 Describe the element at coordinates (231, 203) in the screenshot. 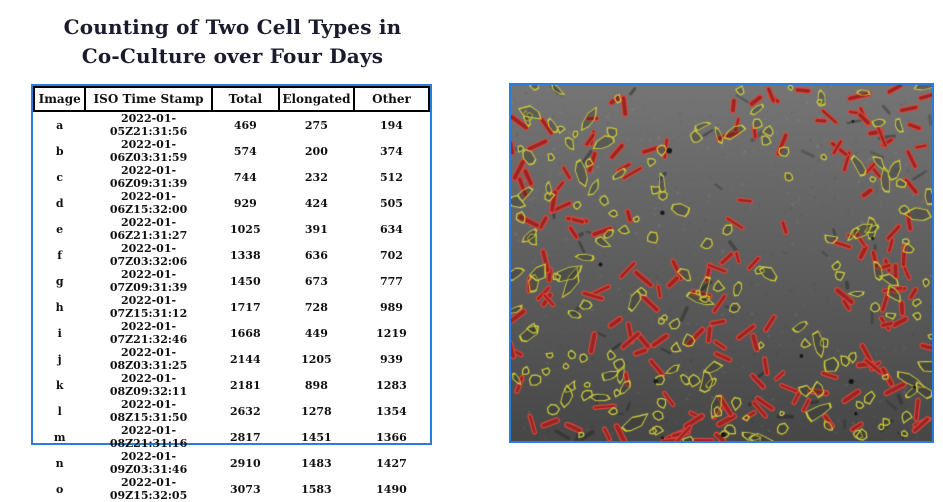

I see `table-row: d 2022-01-06Z15:32:00 929 424 505` at that location.